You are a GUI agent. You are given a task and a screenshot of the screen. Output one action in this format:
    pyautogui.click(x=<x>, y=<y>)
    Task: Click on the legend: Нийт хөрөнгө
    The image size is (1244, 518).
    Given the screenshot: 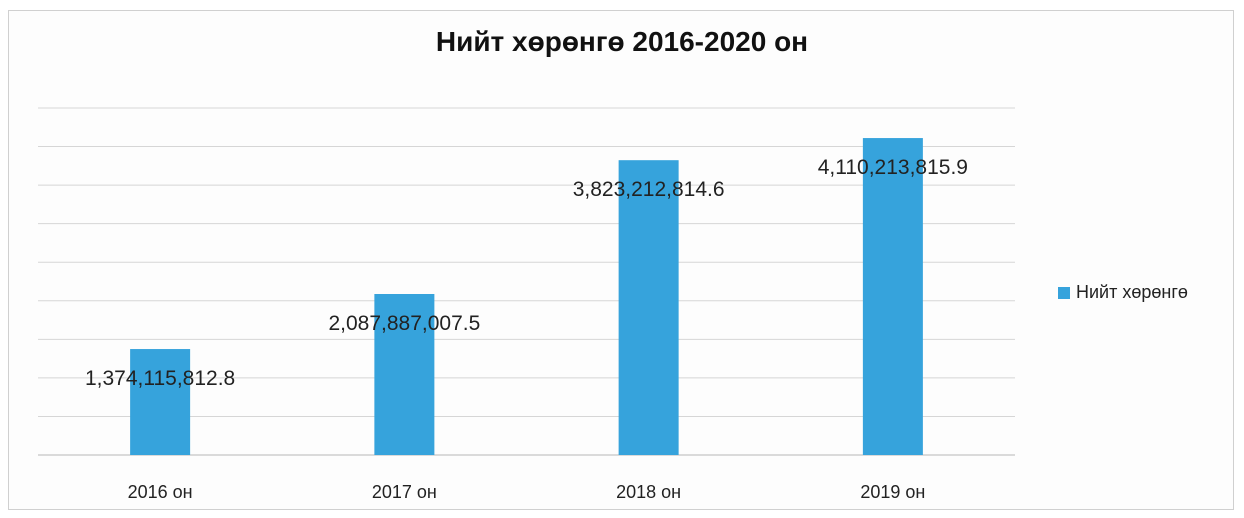 What is the action you would take?
    pyautogui.click(x=1123, y=292)
    